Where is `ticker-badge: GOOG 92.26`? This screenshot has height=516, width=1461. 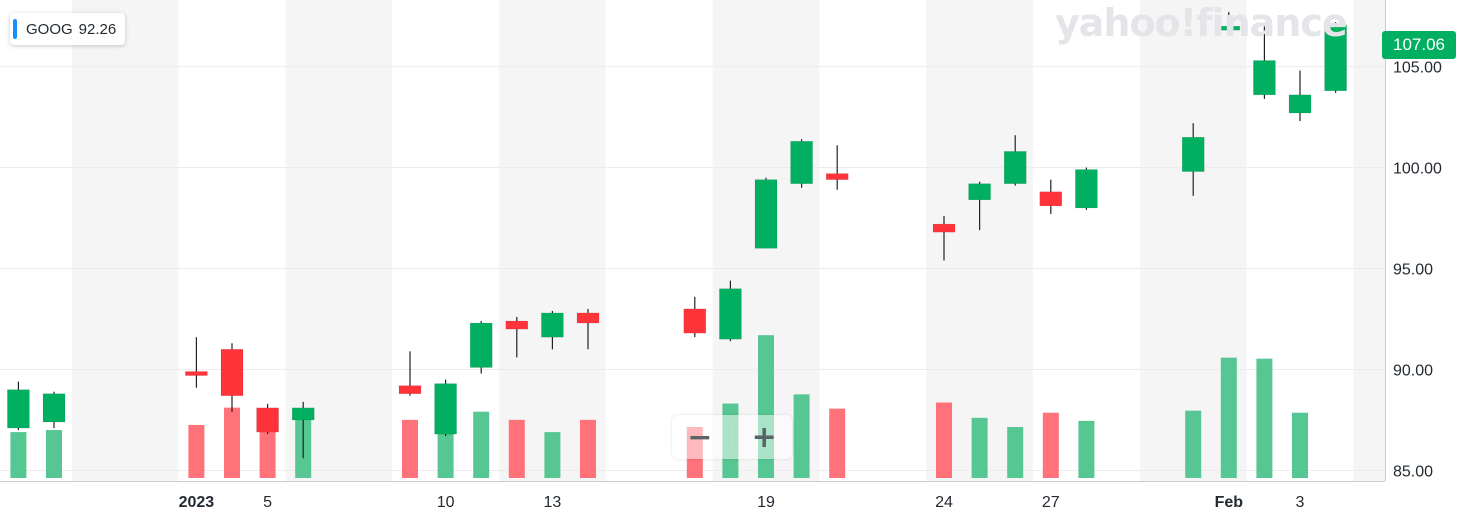 ticker-badge: GOOG 92.26 is located at coordinates (68, 29).